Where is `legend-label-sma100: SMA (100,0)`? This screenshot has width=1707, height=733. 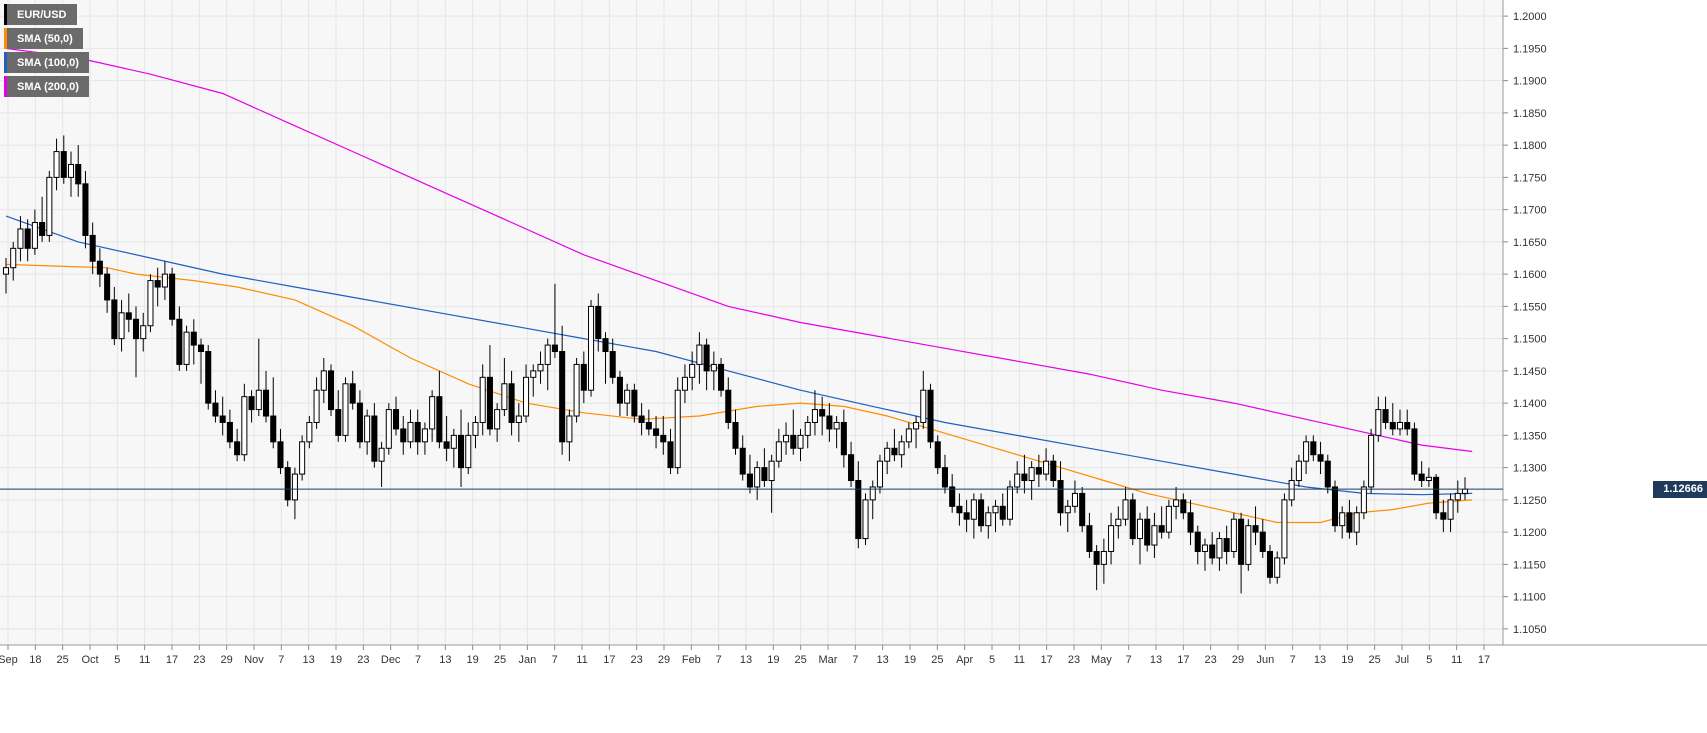 legend-label-sma100: SMA (100,0) is located at coordinates (48, 62).